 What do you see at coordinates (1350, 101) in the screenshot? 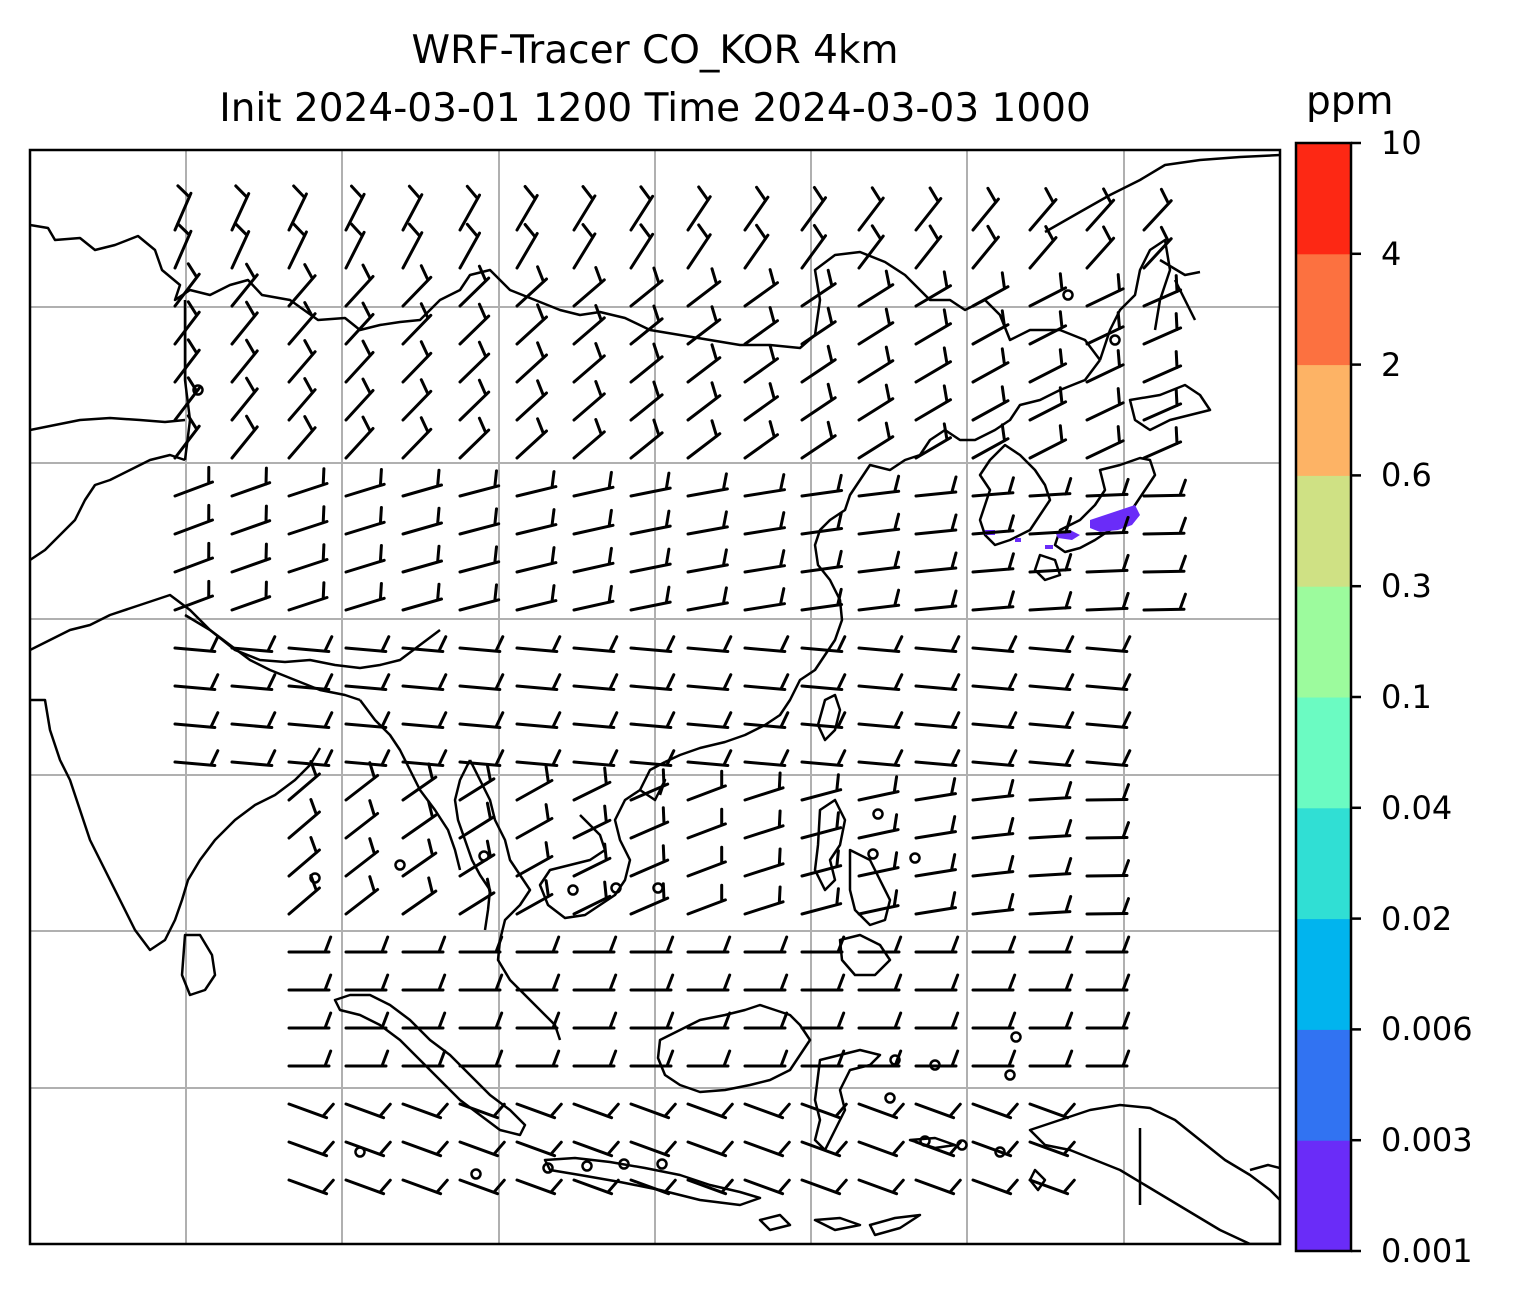
I see `colorbar-unit-label: ppm` at bounding box center [1350, 101].